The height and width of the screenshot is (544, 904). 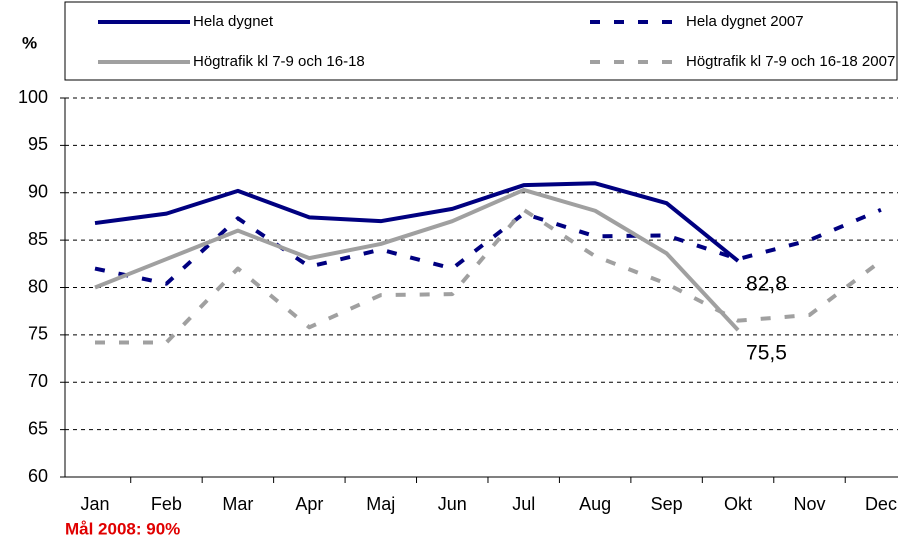 I want to click on y-tick-label: 85, so click(x=38, y=239).